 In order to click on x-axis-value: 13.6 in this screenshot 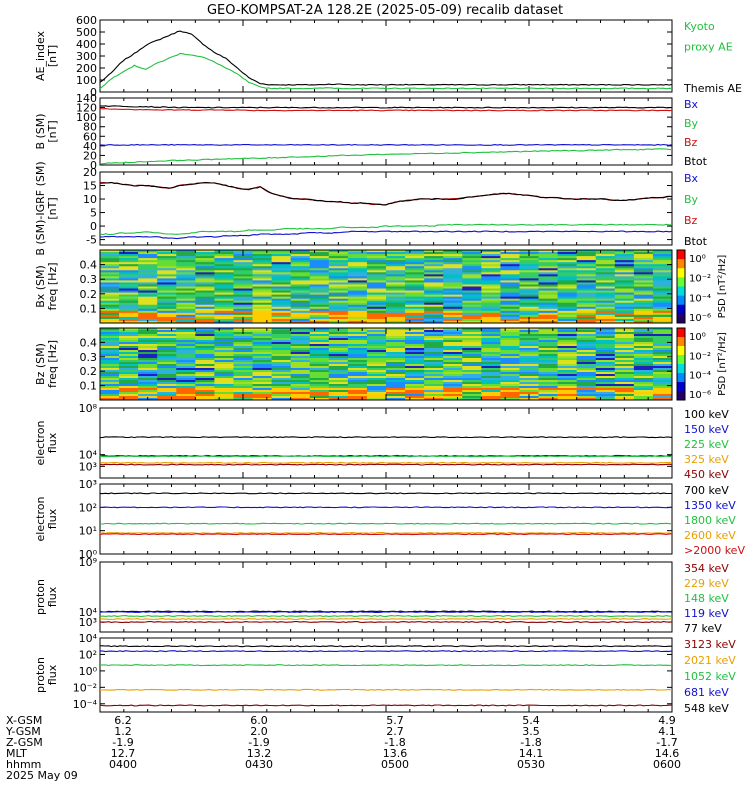, I will do `click(395, 753)`.